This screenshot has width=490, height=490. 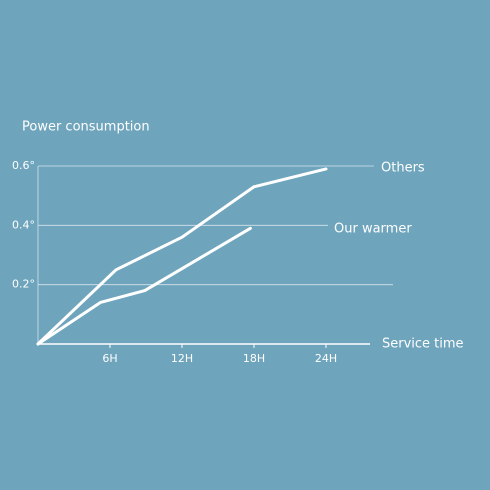 I want to click on x-axis-label: Service time, so click(x=423, y=344).